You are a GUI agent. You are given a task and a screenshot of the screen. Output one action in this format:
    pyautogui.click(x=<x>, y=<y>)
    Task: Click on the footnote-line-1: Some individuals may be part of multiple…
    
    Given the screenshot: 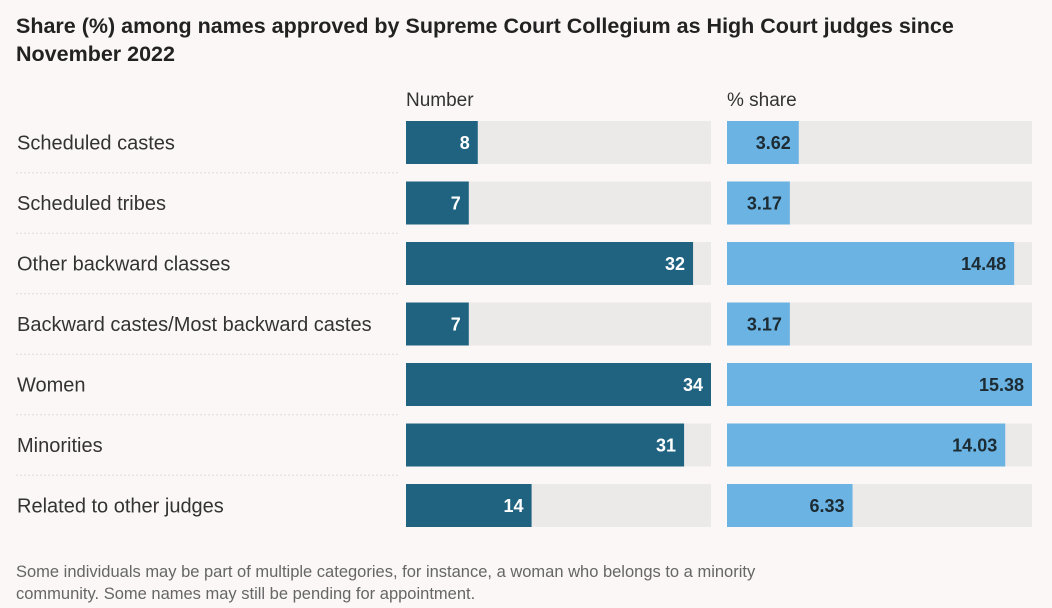 What is the action you would take?
    pyautogui.click(x=386, y=572)
    